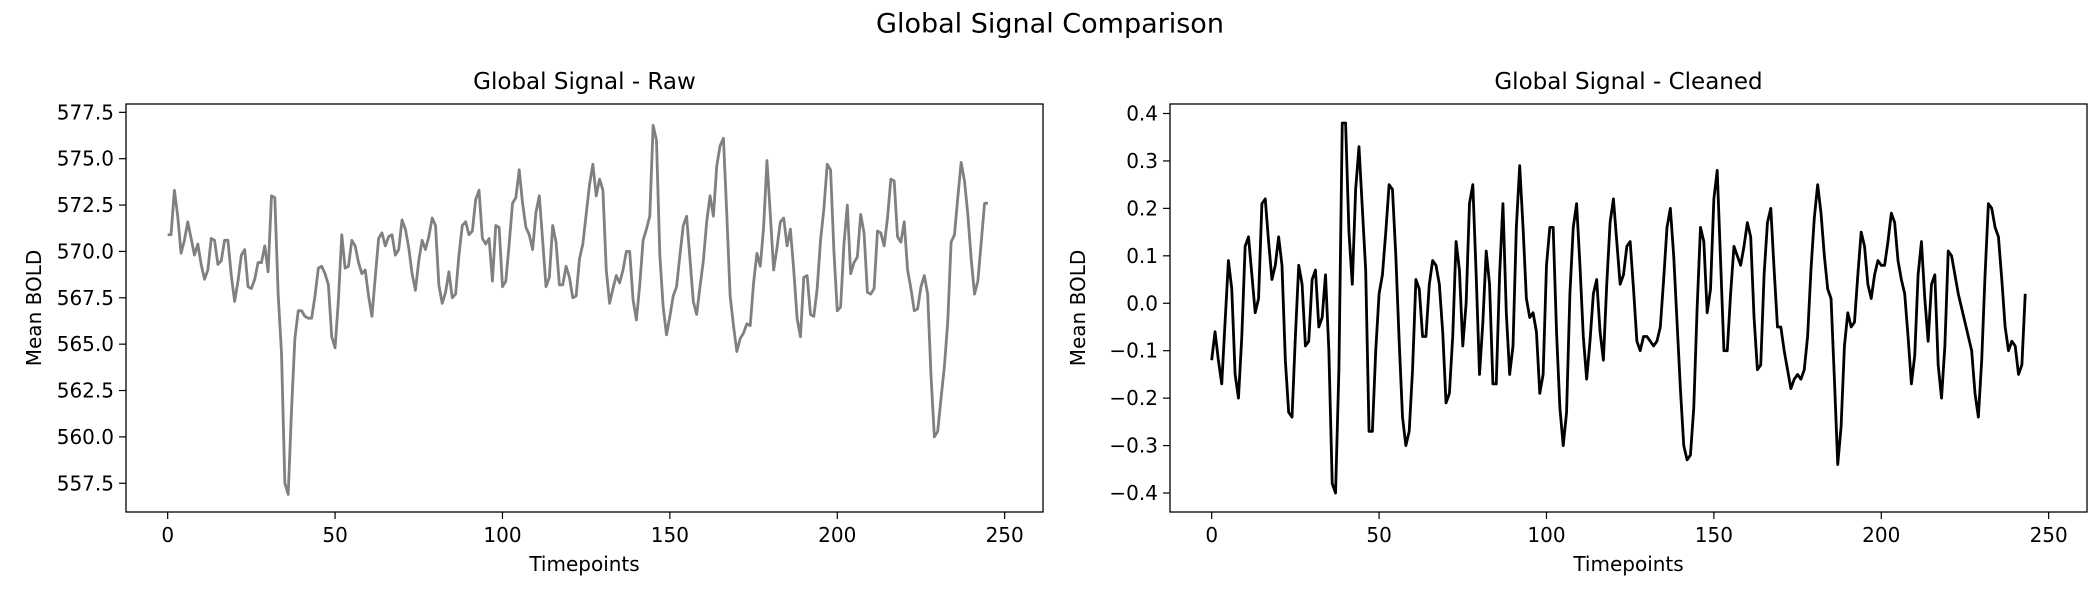  What do you see at coordinates (2049, 535) in the screenshot?
I see `chart-1-x-tick-label-5: 250` at bounding box center [2049, 535].